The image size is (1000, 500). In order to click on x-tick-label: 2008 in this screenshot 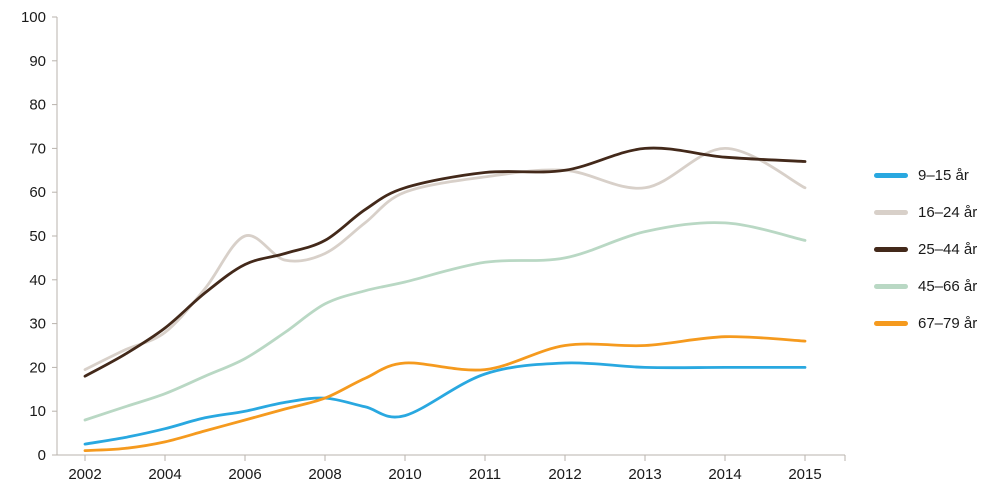, I will do `click(324, 474)`.